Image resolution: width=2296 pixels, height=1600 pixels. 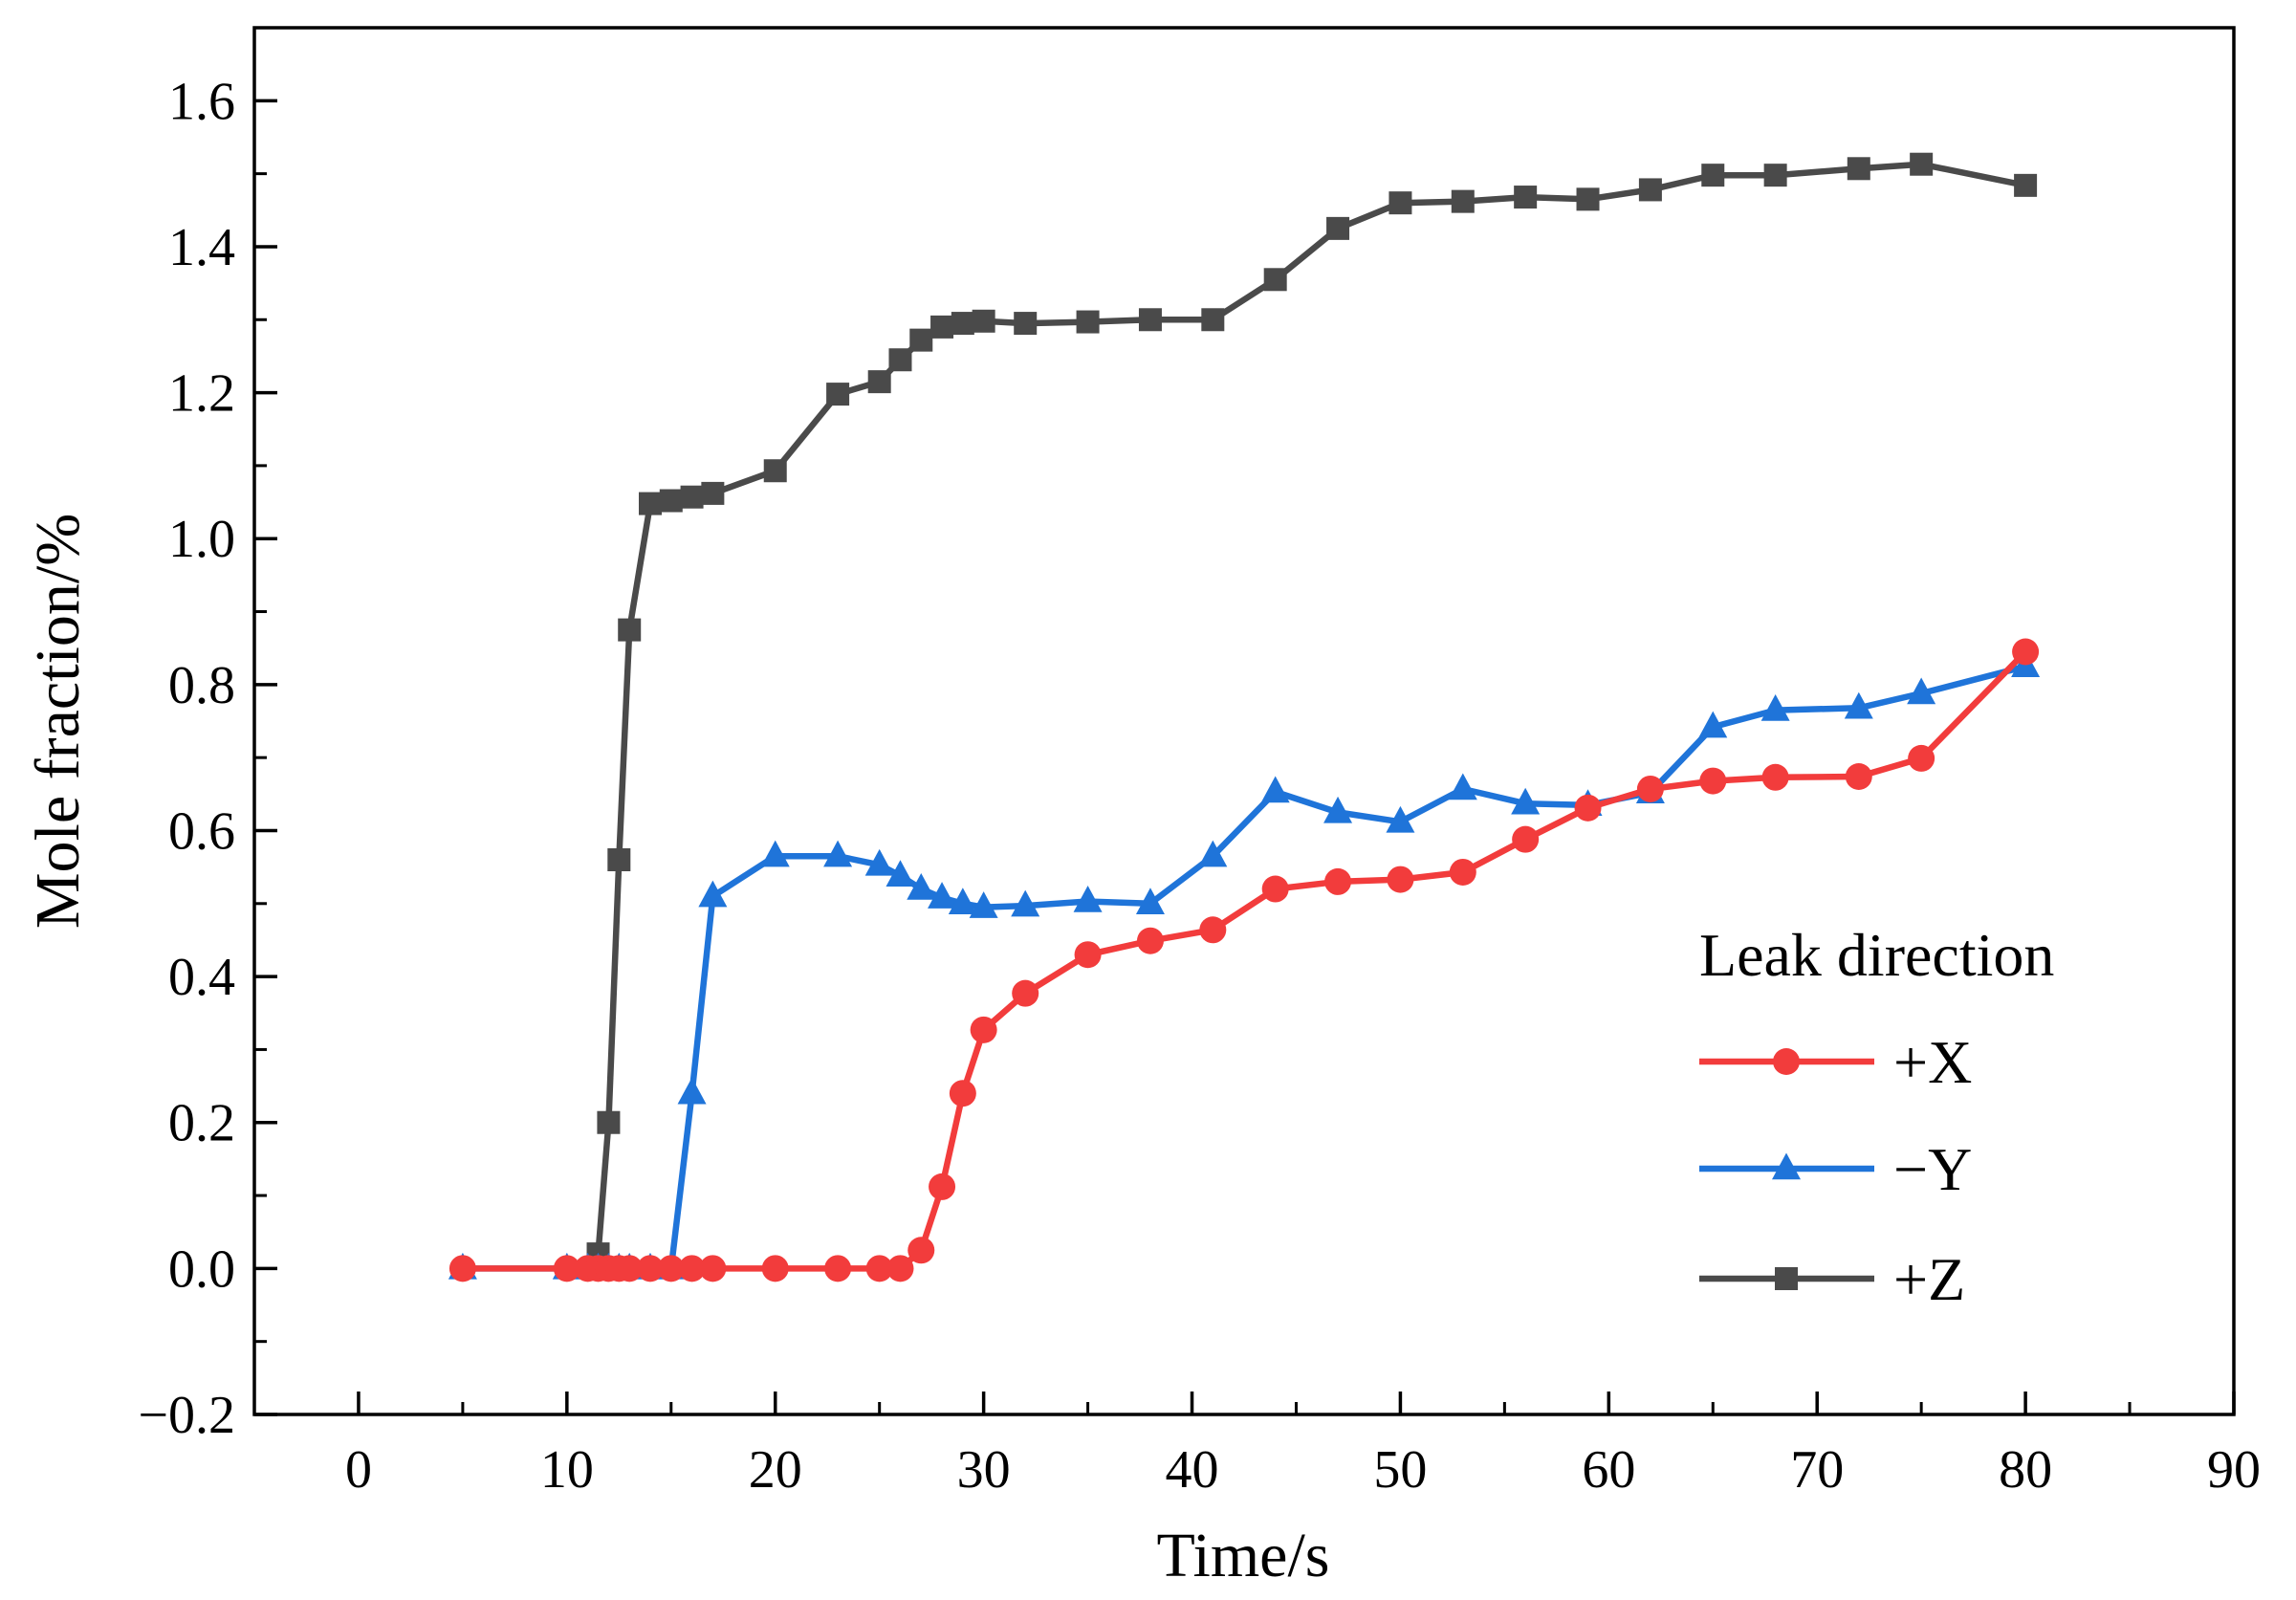 I want to click on x-tick-label: 60, so click(x=1608, y=1470).